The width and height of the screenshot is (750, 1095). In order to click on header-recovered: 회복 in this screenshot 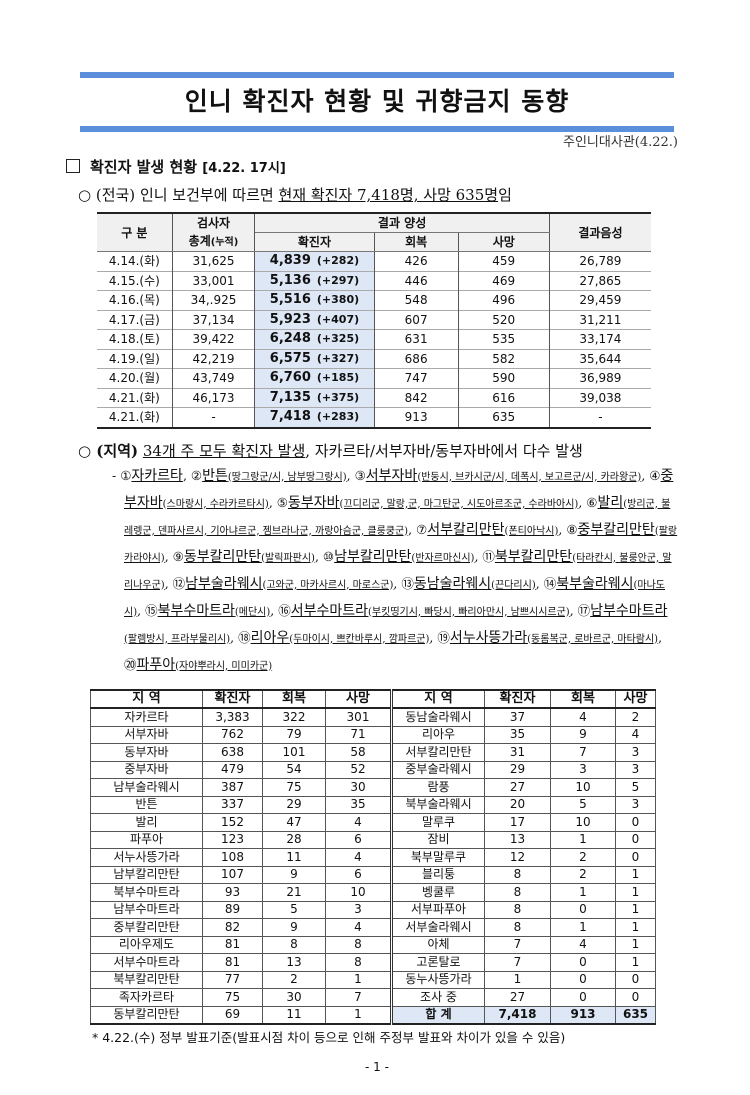, I will do `click(294, 698)`.